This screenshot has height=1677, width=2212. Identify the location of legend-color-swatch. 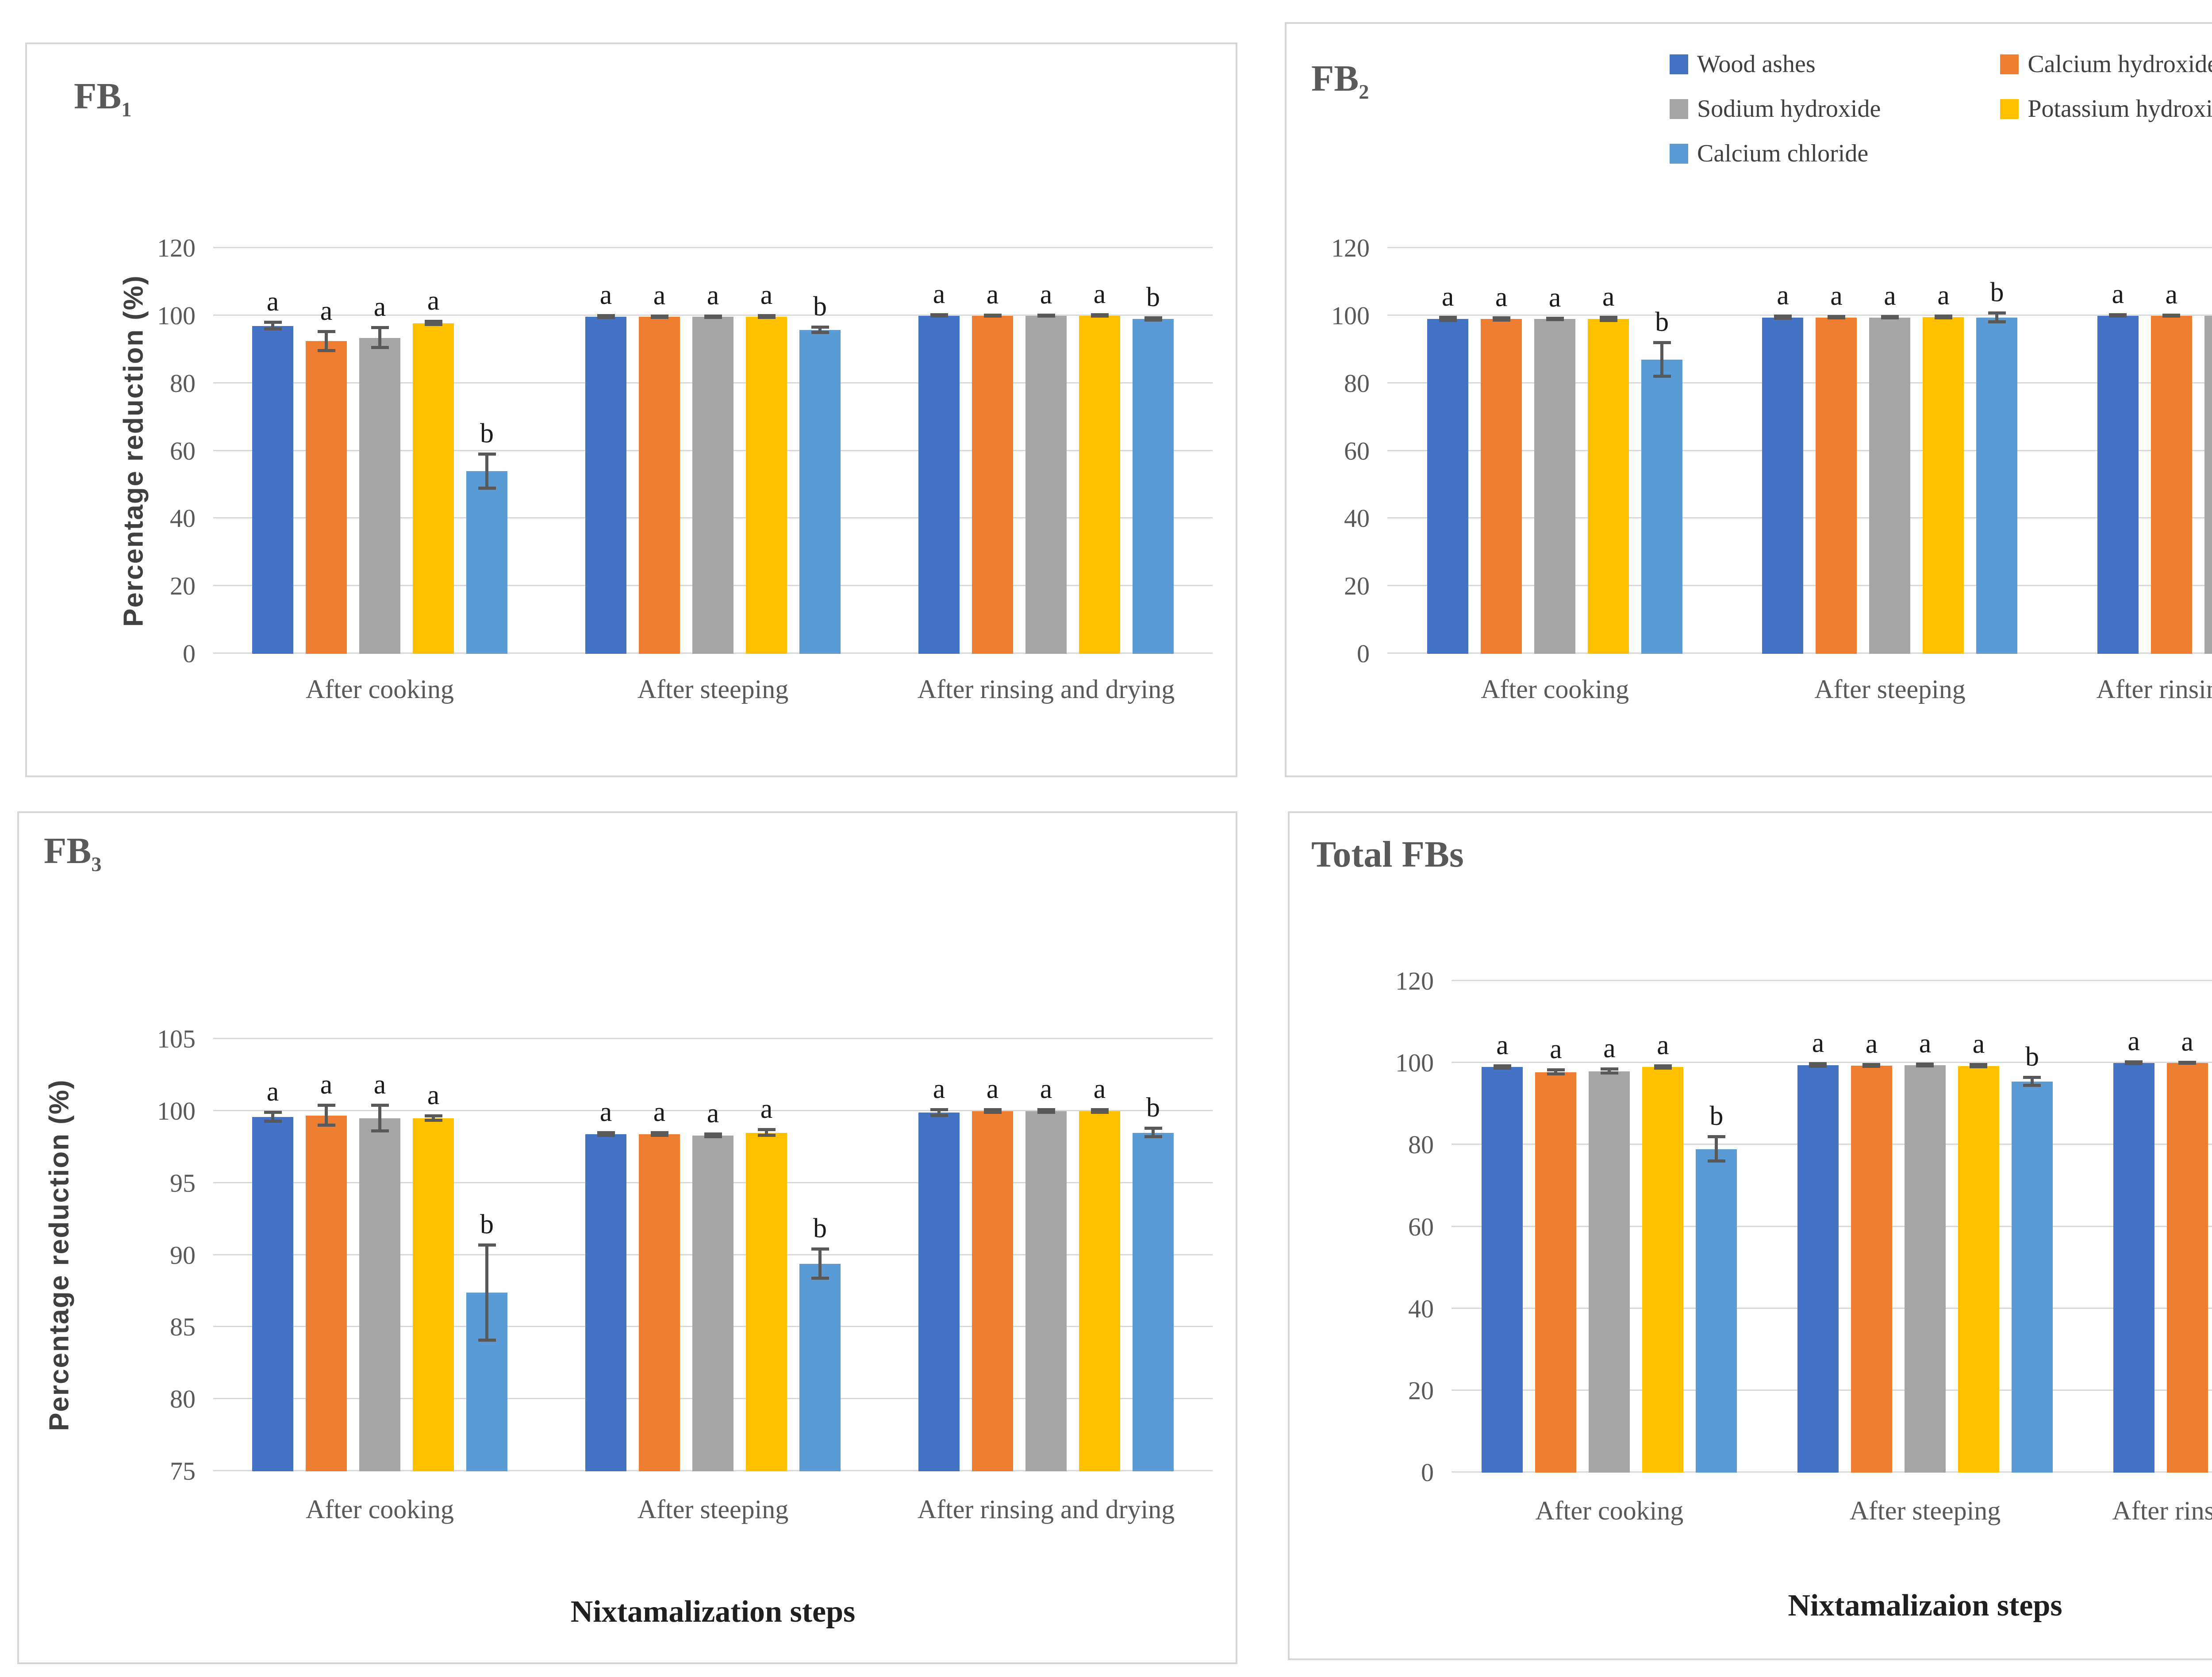
(2010, 109).